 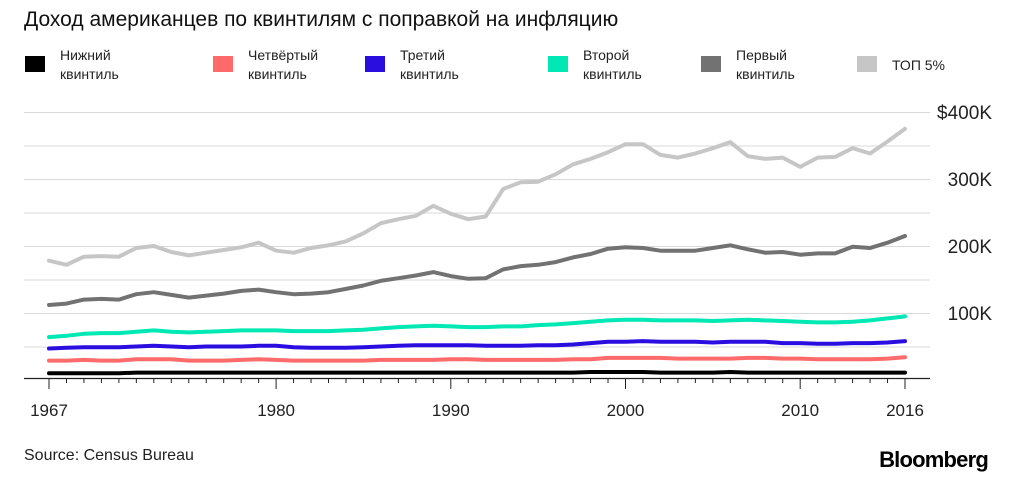 I want to click on legend-swatch-bottom-quintile, so click(x=35, y=64).